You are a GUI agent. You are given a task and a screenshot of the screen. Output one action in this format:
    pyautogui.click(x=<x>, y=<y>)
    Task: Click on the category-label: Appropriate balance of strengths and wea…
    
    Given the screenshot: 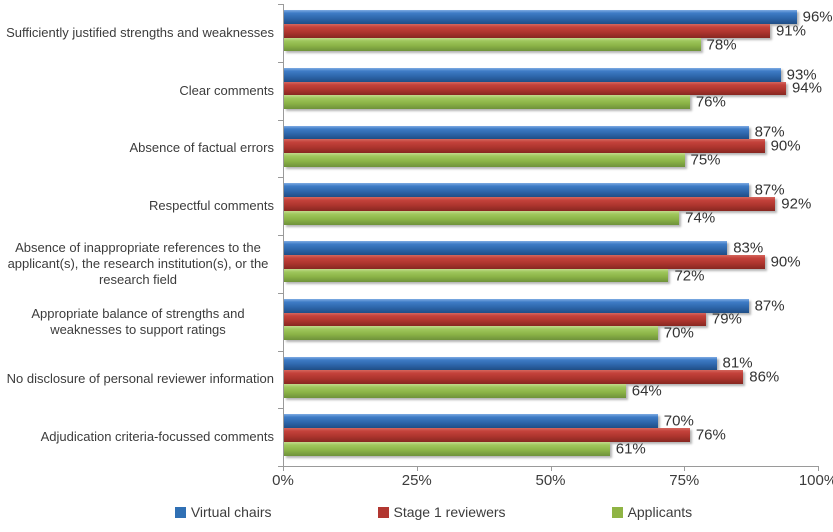 What is the action you would take?
    pyautogui.click(x=138, y=322)
    